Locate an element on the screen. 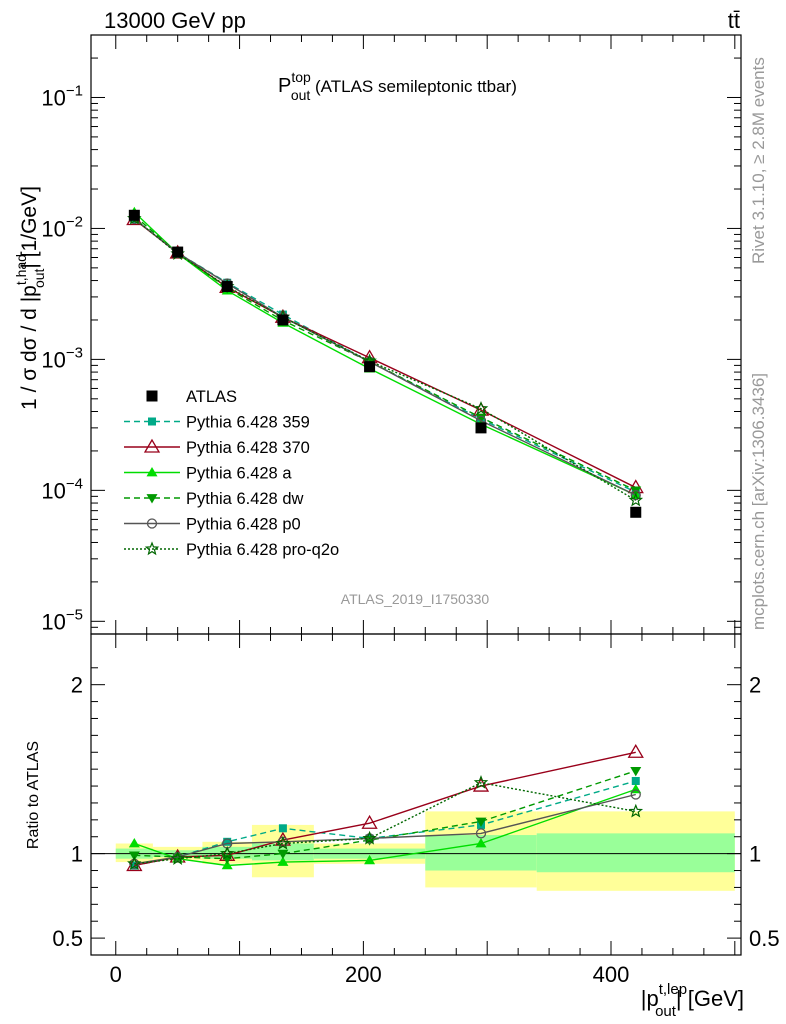 The height and width of the screenshot is (1024, 786). legend-label-pythia-6-428-p0: Pythia 6.428 p0 is located at coordinates (243, 525).